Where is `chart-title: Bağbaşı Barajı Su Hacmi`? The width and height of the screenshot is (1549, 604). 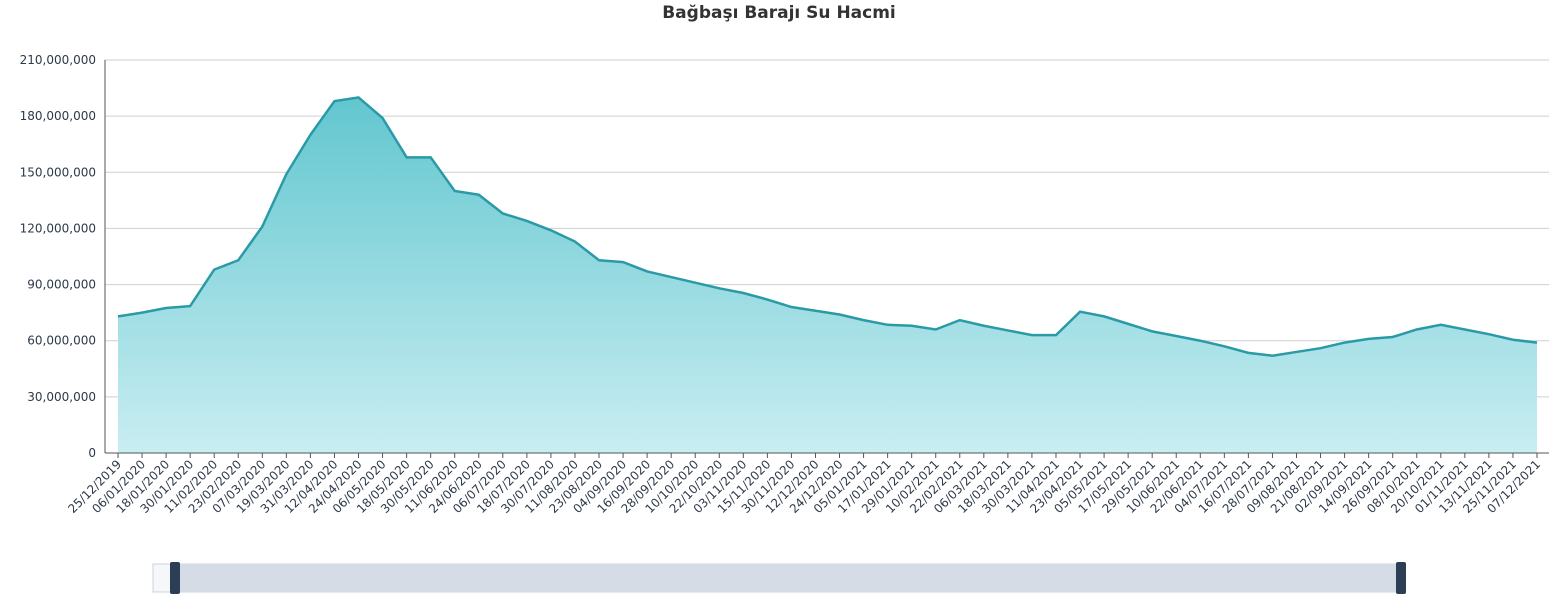 chart-title: Bağbaşı Barajı Su Hacmi is located at coordinates (779, 13).